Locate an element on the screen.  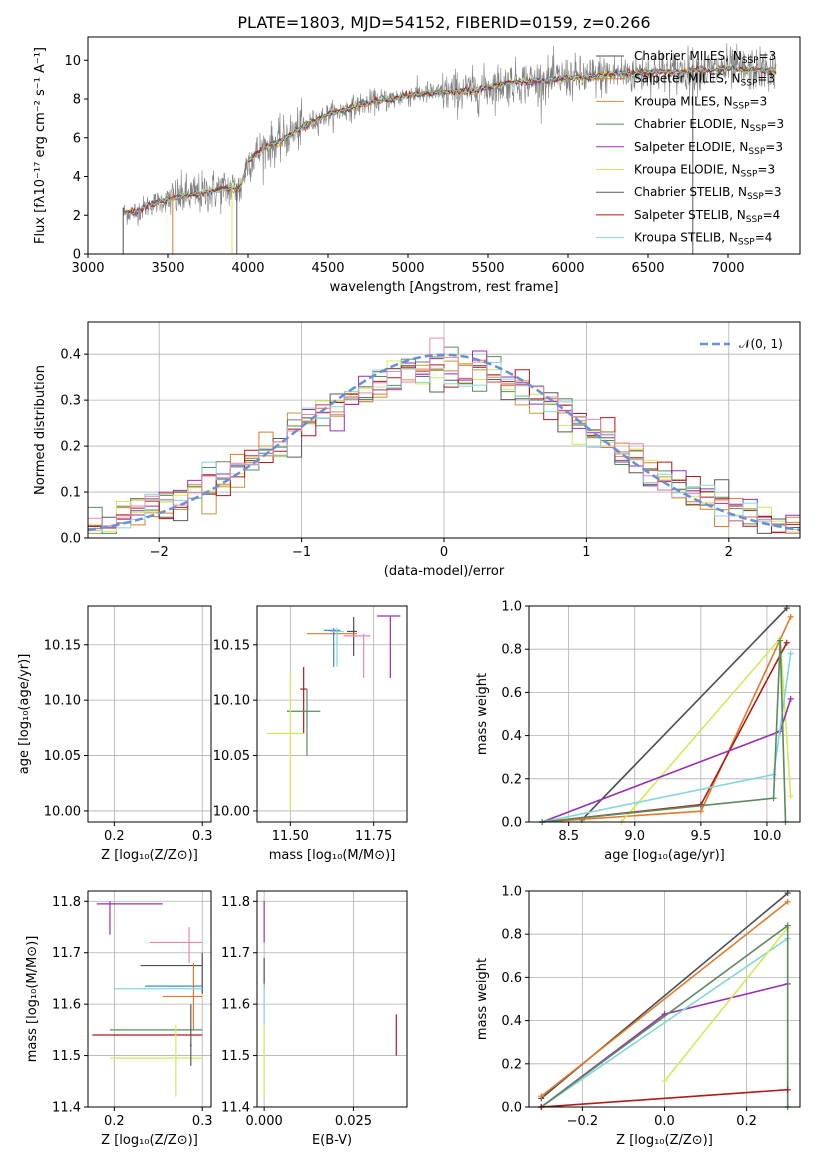
x-tick-label: −2 is located at coordinates (159, 552).